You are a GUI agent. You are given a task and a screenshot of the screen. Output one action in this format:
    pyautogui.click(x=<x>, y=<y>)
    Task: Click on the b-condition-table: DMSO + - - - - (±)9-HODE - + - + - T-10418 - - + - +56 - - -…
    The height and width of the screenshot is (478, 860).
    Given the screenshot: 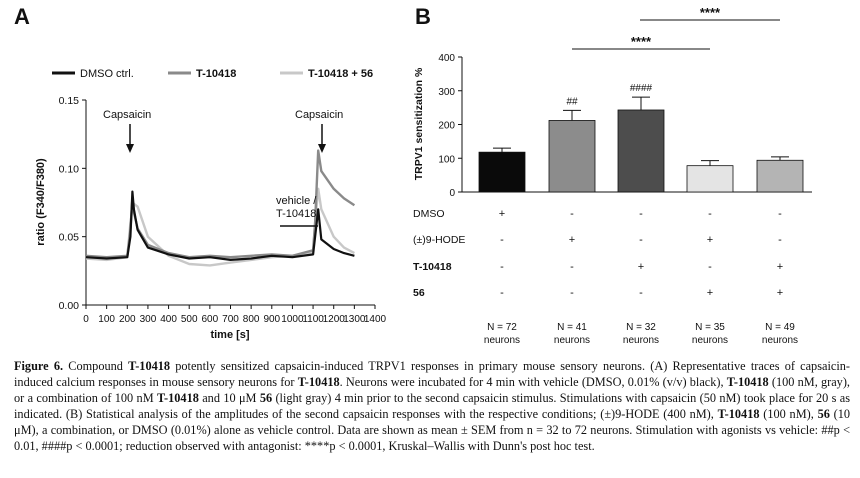 What is the action you would take?
    pyautogui.click(x=598, y=253)
    